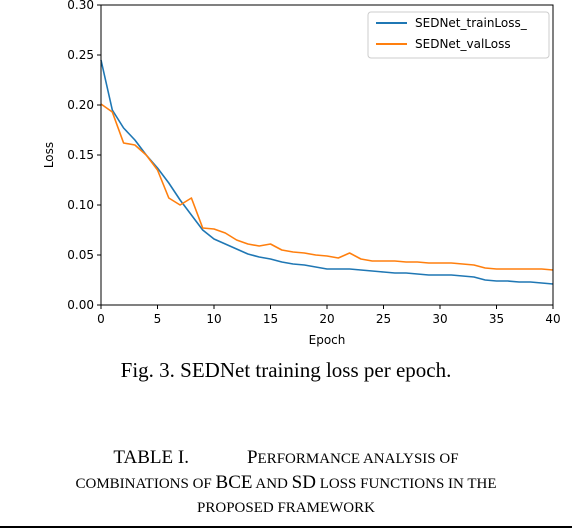  I want to click on x-tick-label: 10, so click(213, 319).